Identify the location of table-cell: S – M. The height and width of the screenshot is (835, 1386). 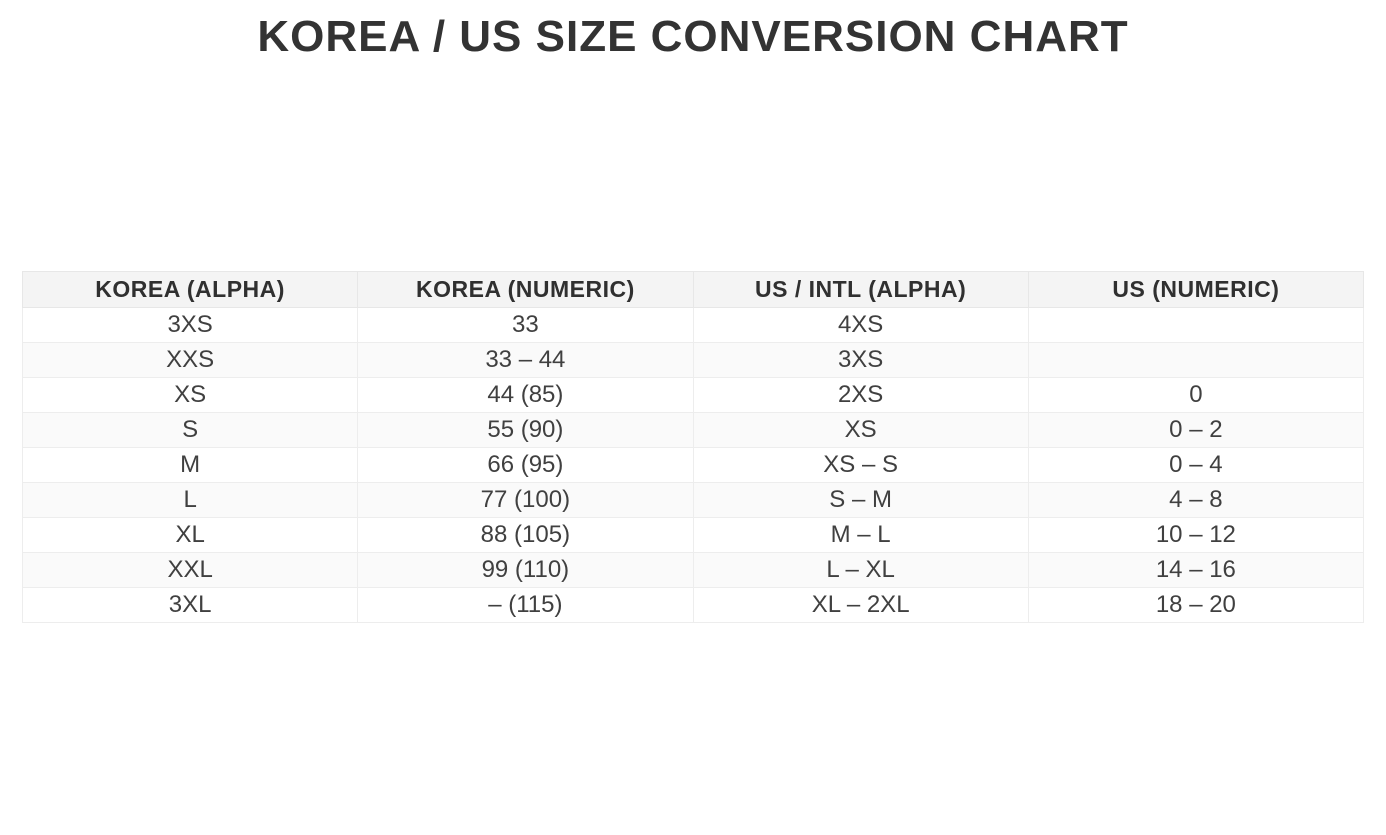
(860, 500).